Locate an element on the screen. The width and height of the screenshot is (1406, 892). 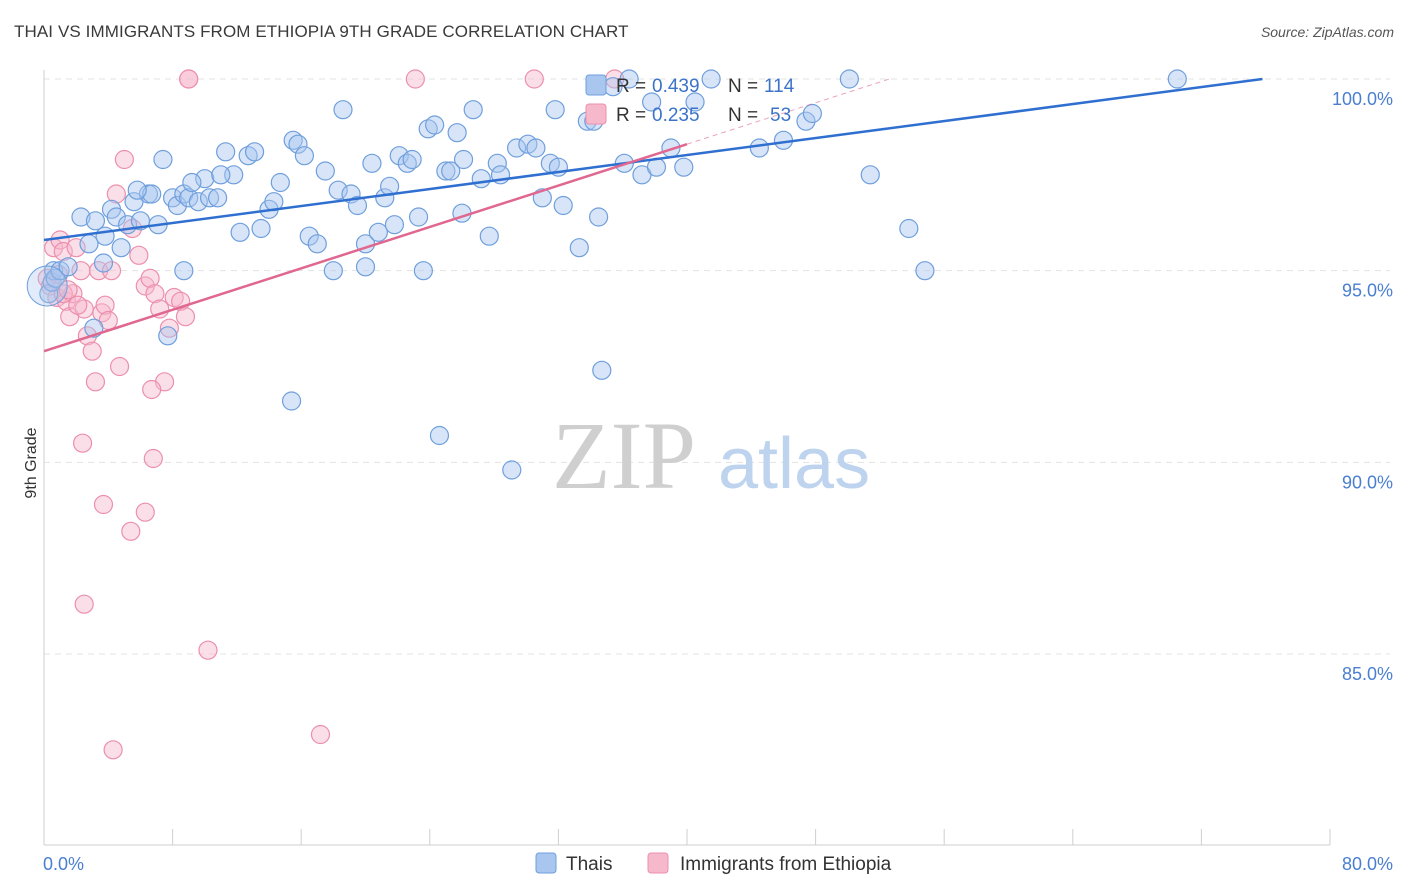
y-tick-label: 100.0% is located at coordinates (1362, 99).